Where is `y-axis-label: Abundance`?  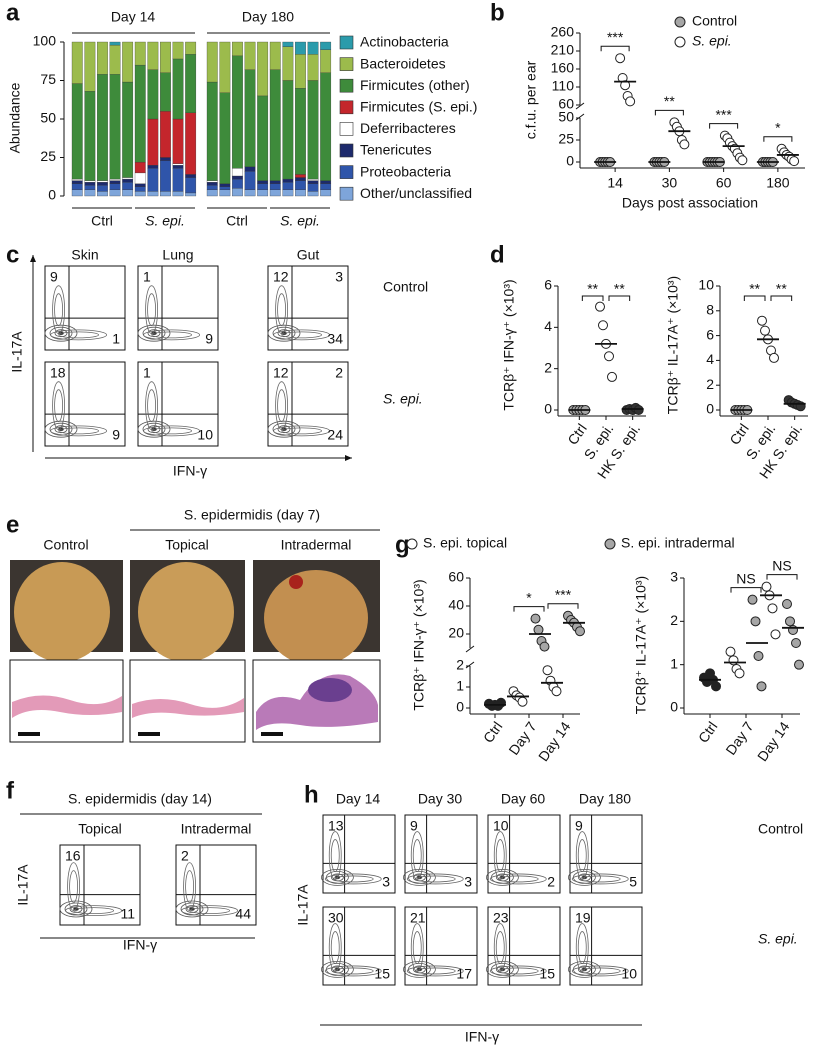 y-axis-label: Abundance is located at coordinates (15, 117).